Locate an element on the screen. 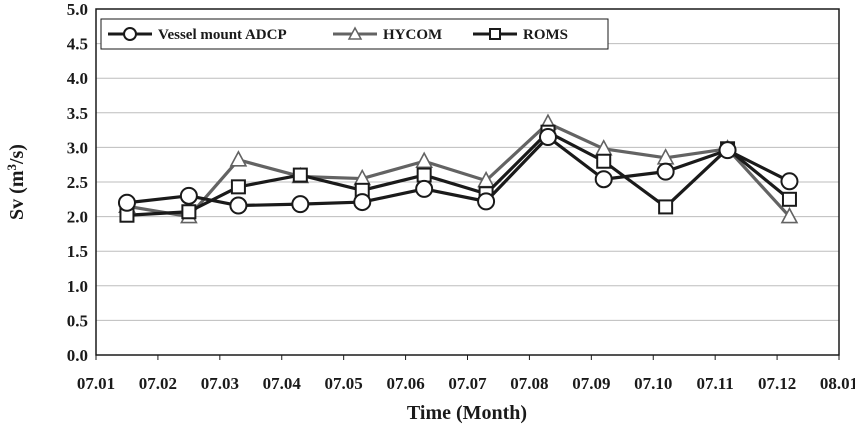  legend-item-hycom: HYCOM is located at coordinates (387, 34).